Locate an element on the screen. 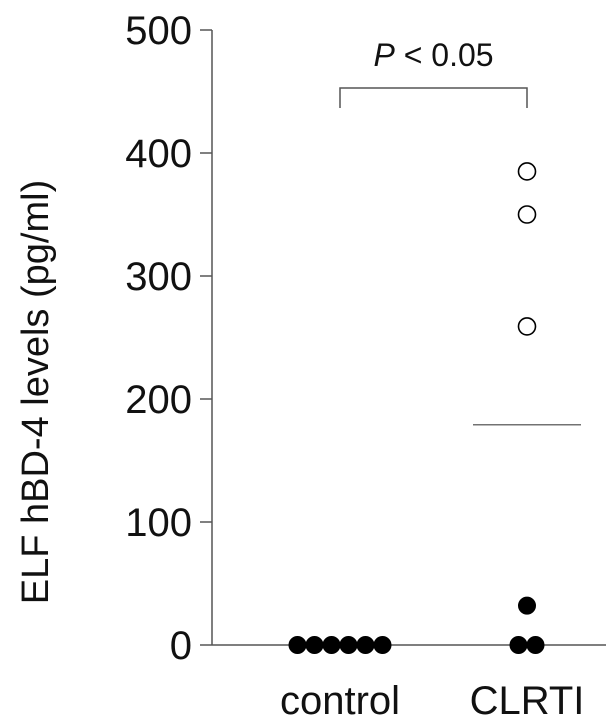 This screenshot has width=606, height=725. y-tick-label: 100 is located at coordinates (158, 523).